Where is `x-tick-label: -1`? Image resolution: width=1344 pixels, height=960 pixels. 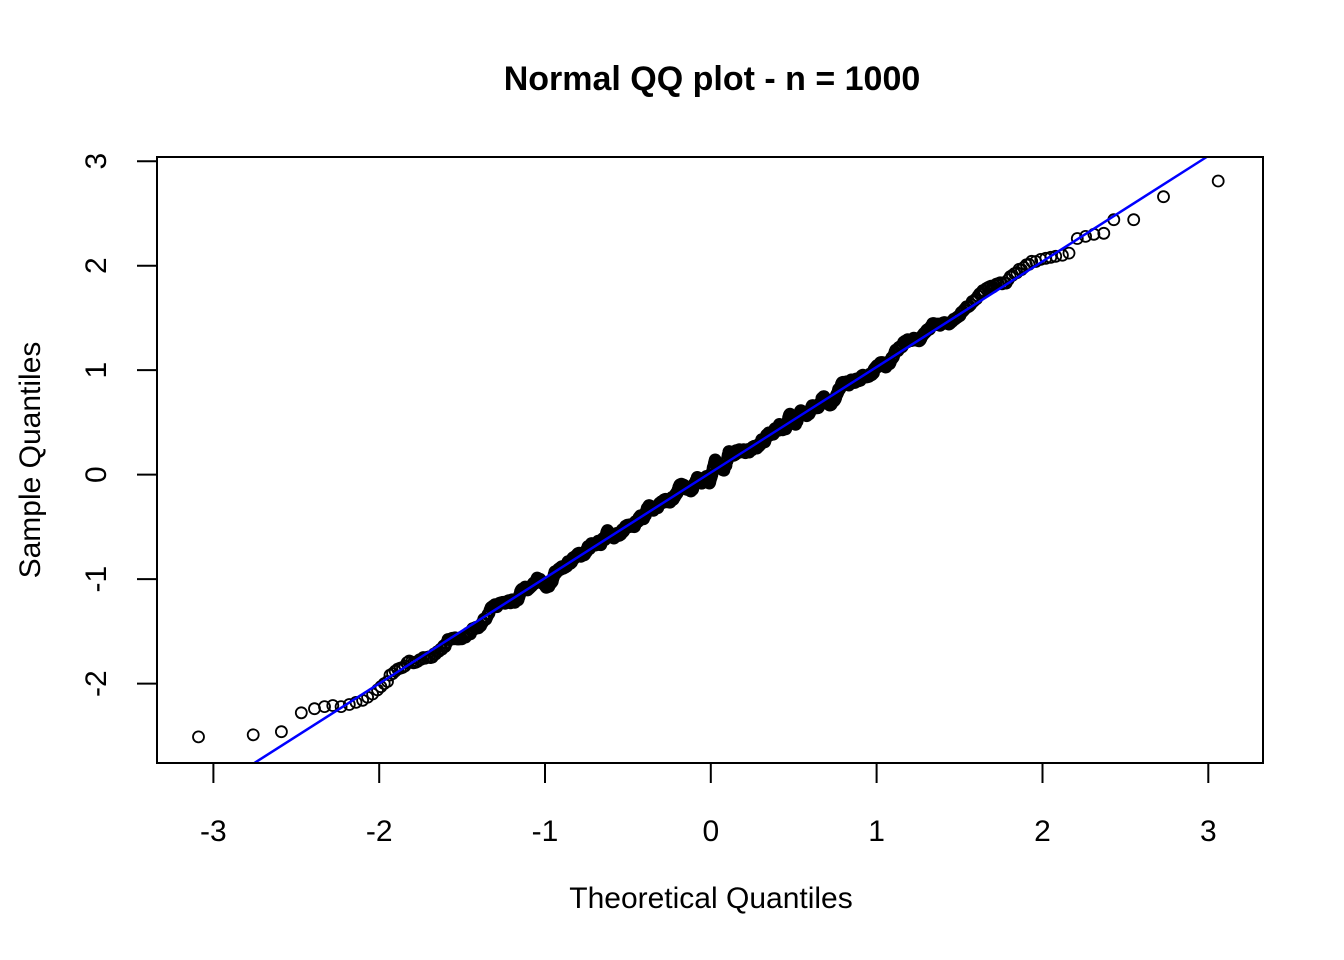 x-tick-label: -1 is located at coordinates (545, 831).